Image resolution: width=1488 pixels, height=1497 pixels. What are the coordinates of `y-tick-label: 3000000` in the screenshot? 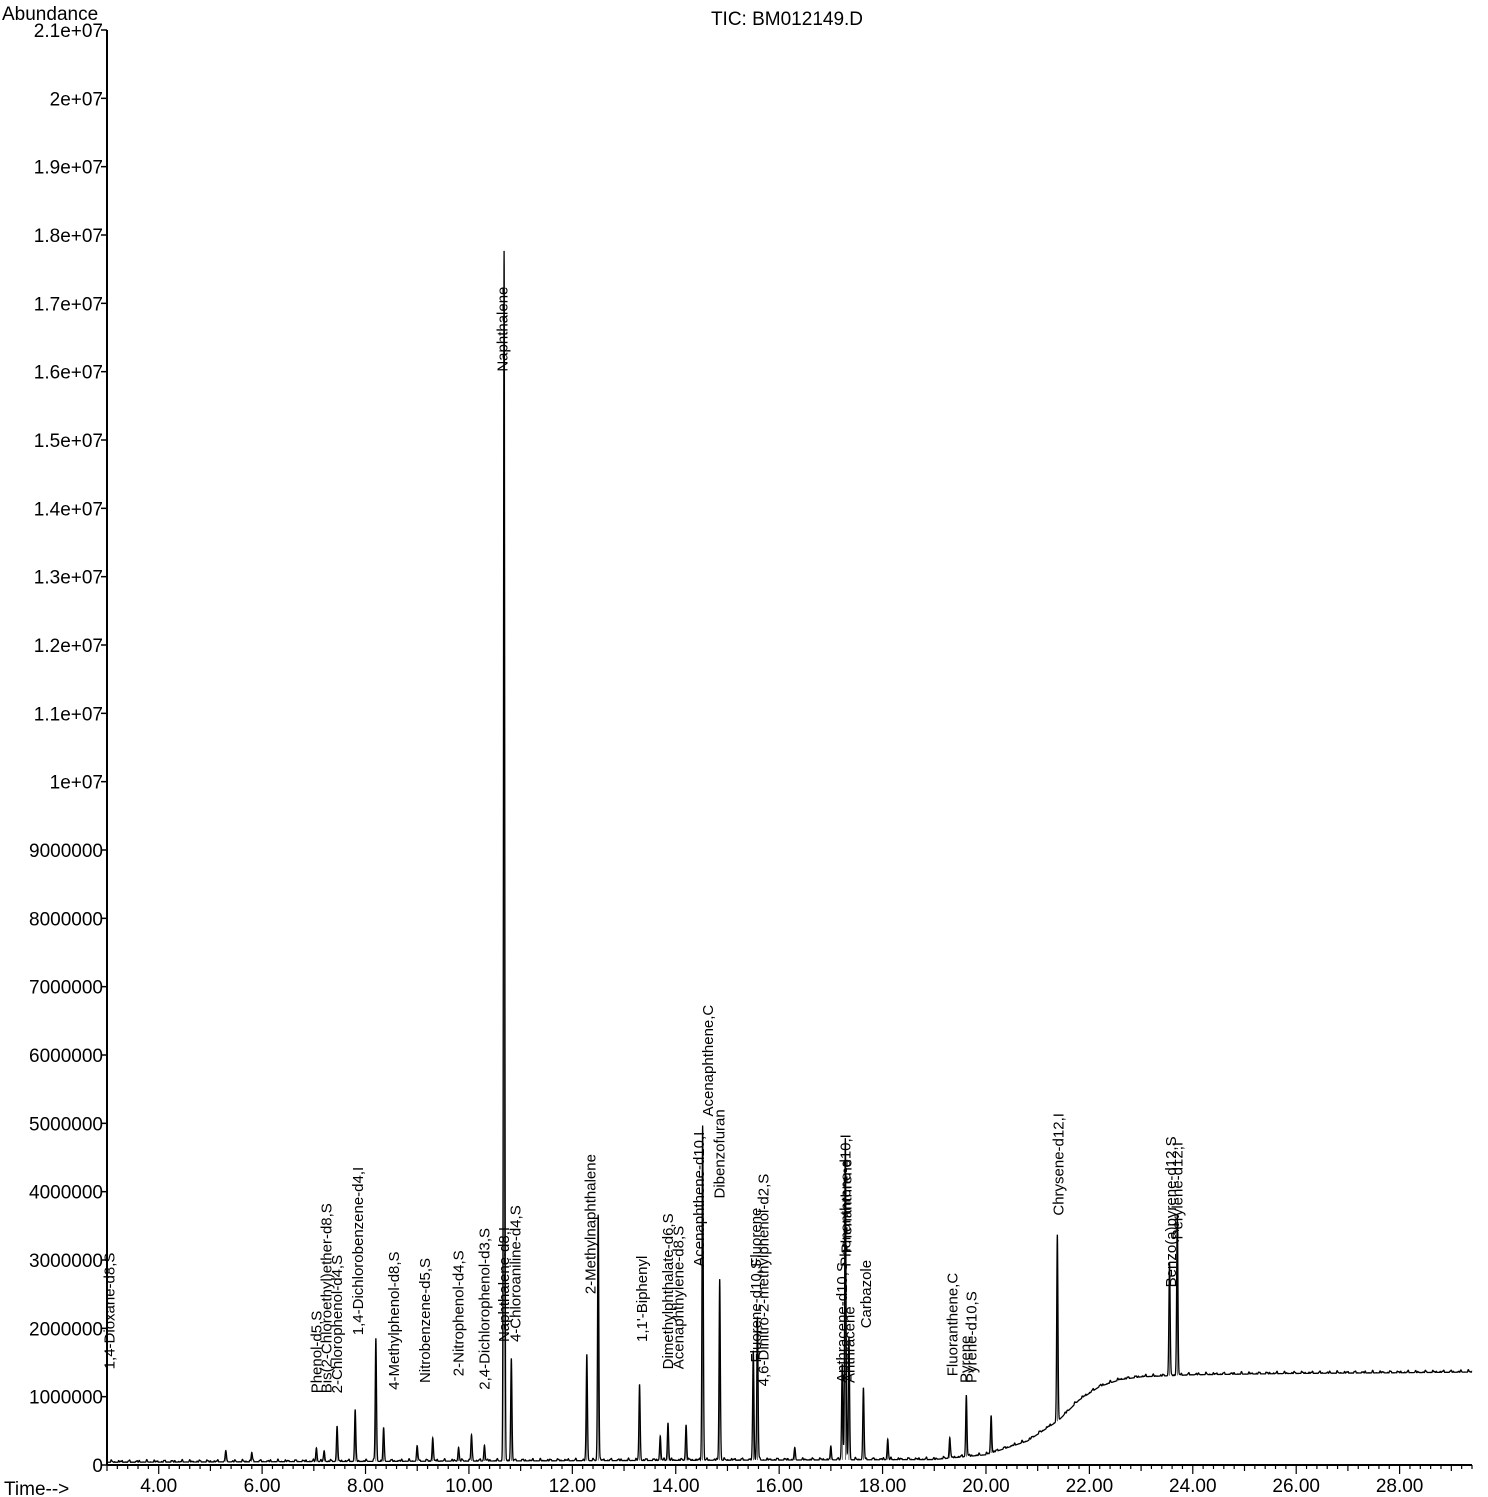 It's located at (66, 1261).